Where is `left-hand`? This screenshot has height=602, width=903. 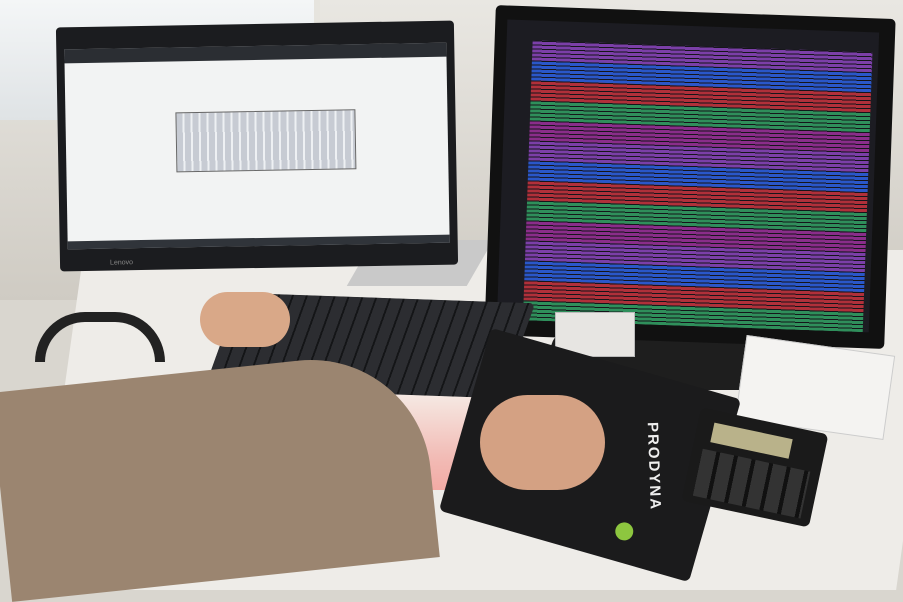 left-hand is located at coordinates (245, 319).